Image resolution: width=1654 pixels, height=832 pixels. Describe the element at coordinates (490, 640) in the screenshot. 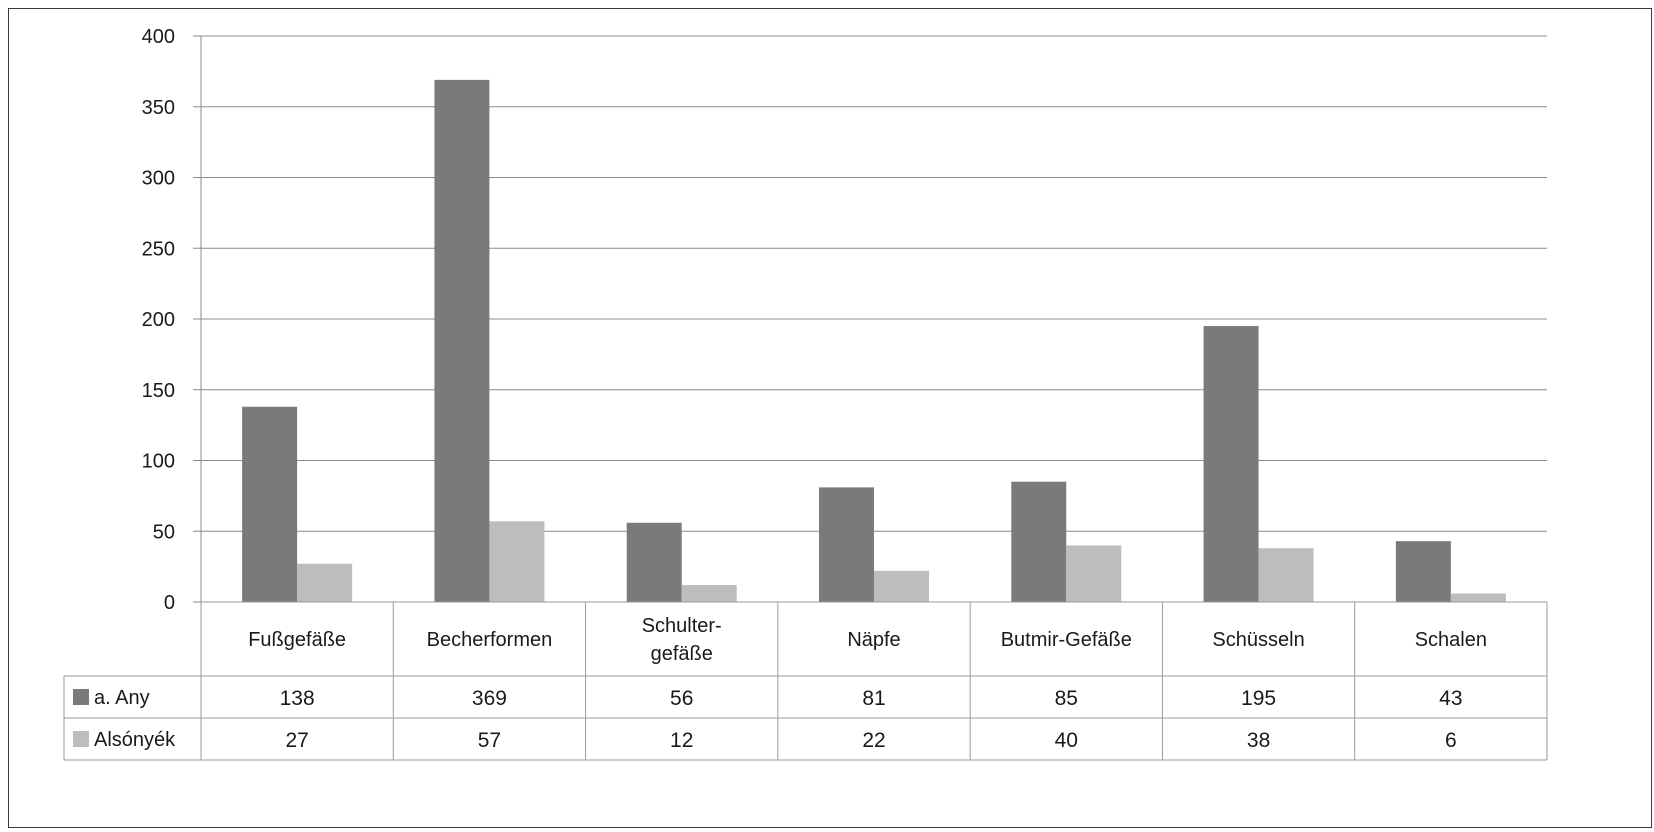

I see `category-label: Becherformen` at that location.